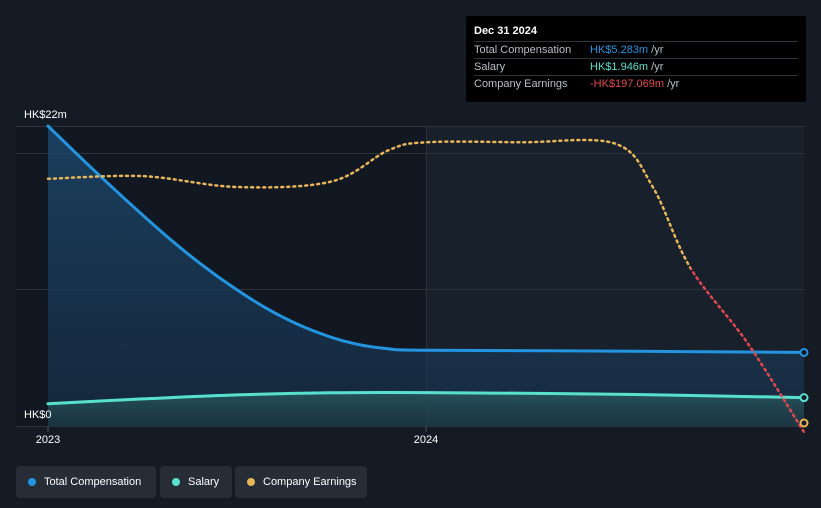  I want to click on legend-company-earnings: Company Earnings, so click(301, 482).